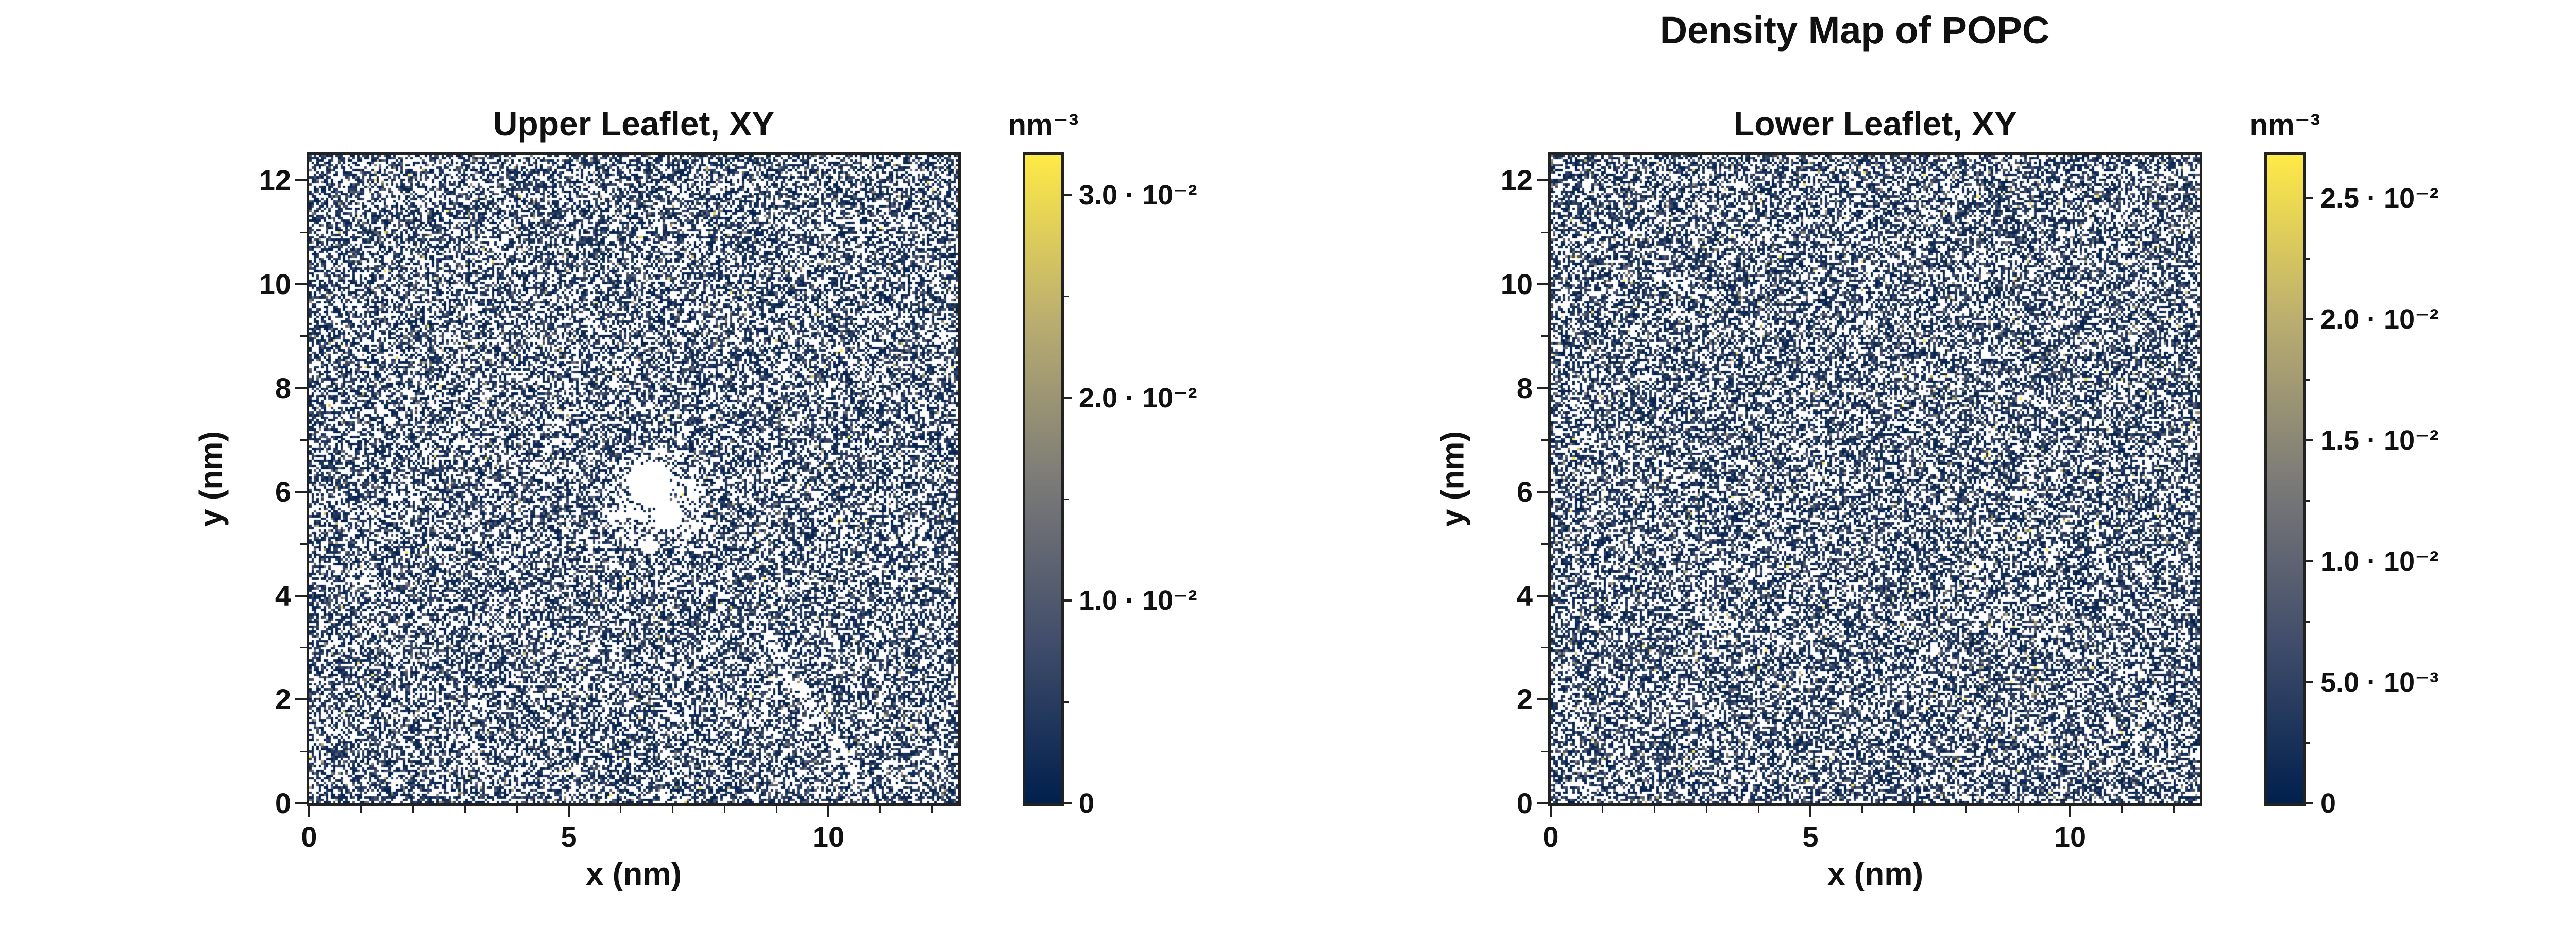  I want to click on colorbar-tick-label: 1.5 · 10⁻², so click(2379, 440).